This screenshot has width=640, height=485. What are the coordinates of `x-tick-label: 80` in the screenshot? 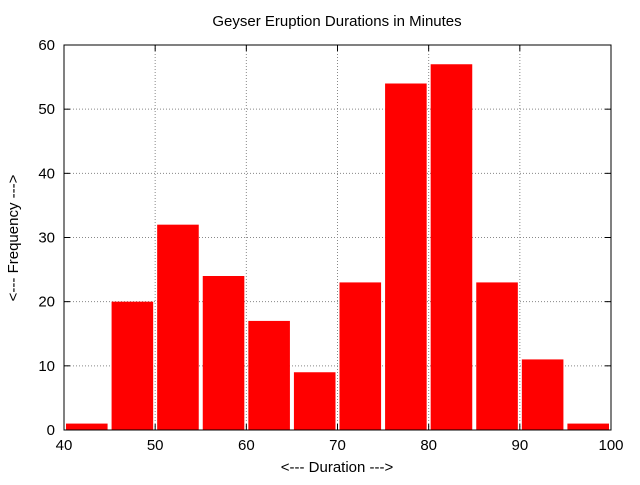 It's located at (428, 445).